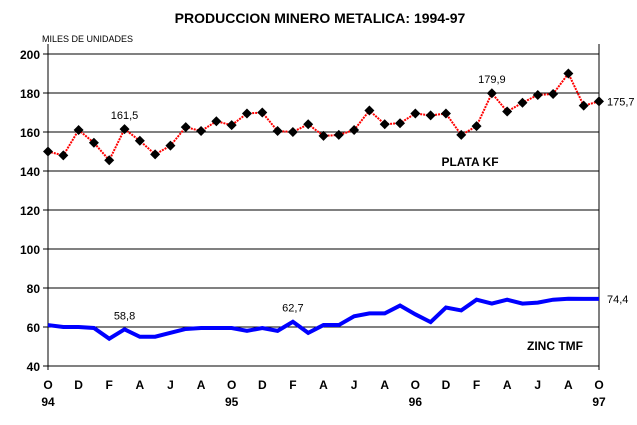  What do you see at coordinates (125, 116) in the screenshot?
I see `data-label: 161,5` at bounding box center [125, 116].